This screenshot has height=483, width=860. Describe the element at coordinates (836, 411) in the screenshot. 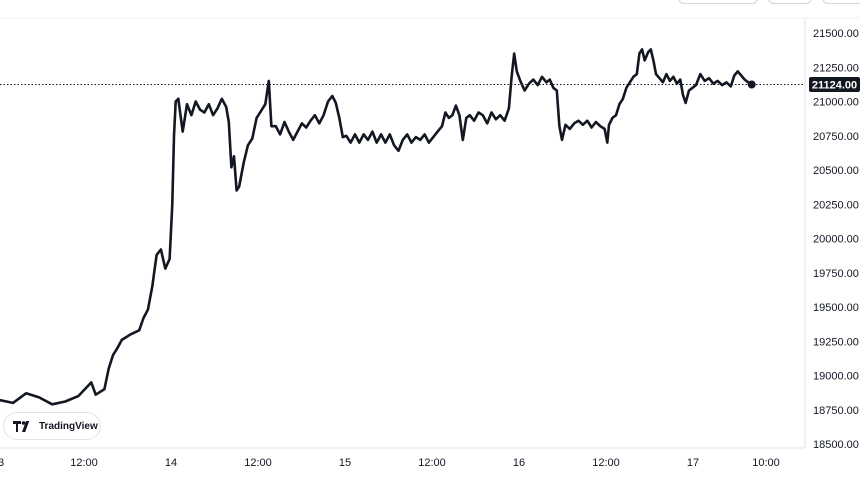

I see `y-tick-label: 18750.00` at that location.